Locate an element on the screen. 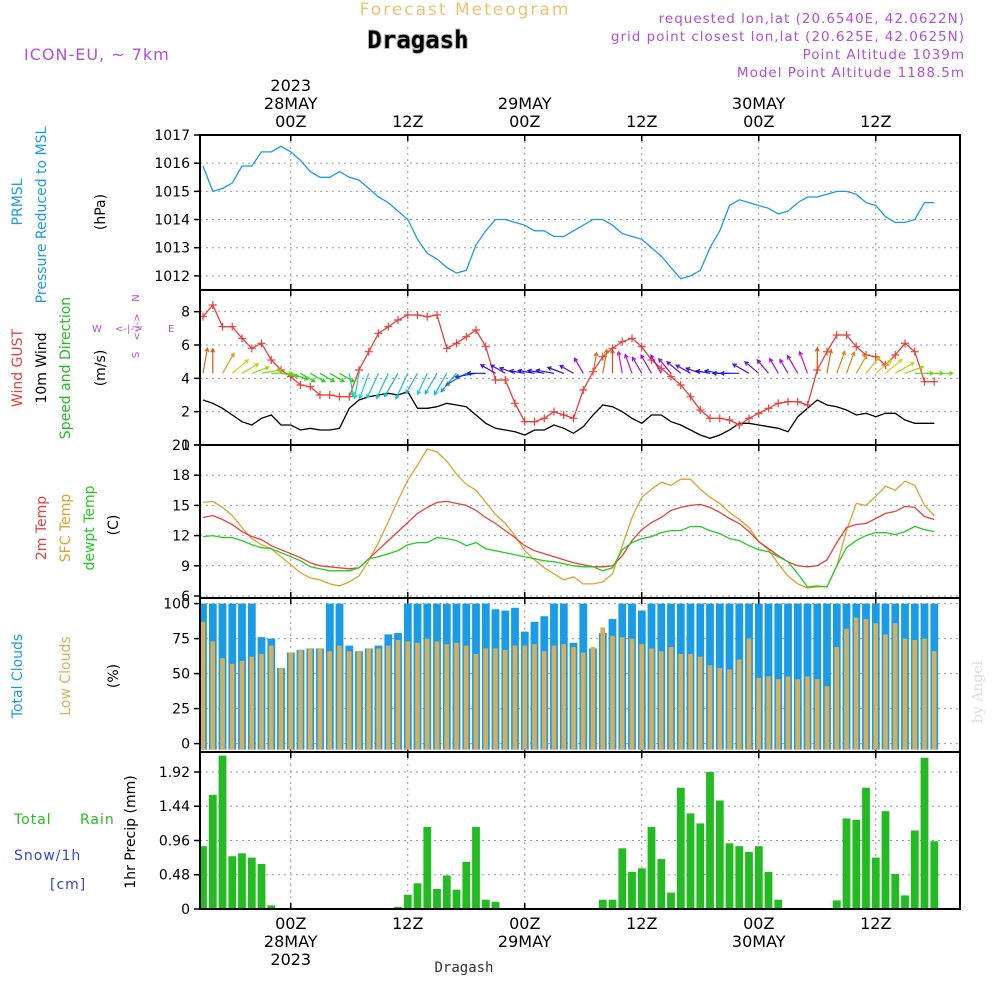 Image resolution: width=1000 pixels, height=1000 pixels. wind-y-tick-label: 2 is located at coordinates (185, 413).